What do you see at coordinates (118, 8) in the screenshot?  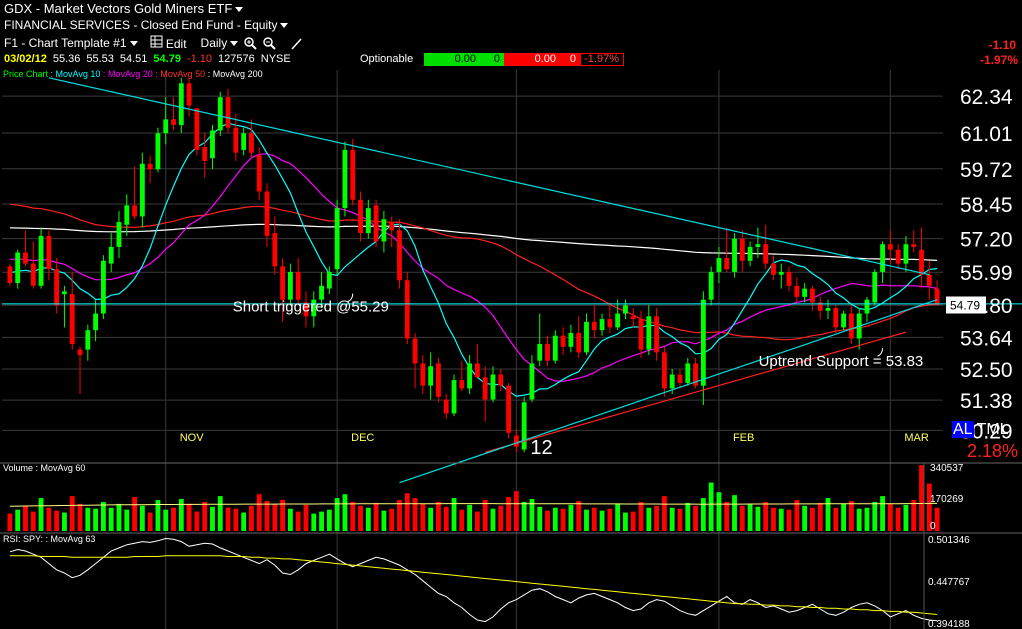 I see `symbol-title: GDX - Market Vectors Gold Miners ETF` at bounding box center [118, 8].